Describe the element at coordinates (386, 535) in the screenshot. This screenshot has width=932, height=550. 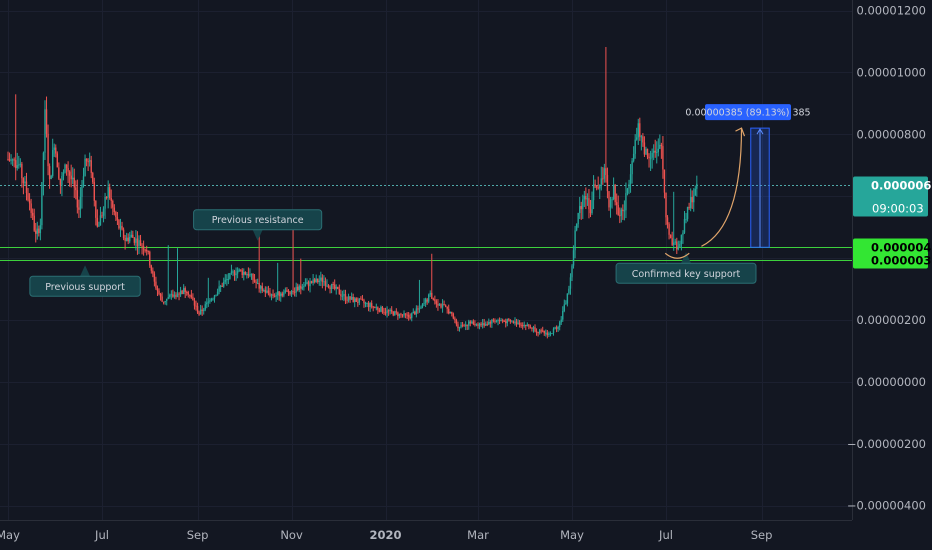
I see `time-axis: May Jul Sep Nov 2020 Mar May Jul Sep` at that location.